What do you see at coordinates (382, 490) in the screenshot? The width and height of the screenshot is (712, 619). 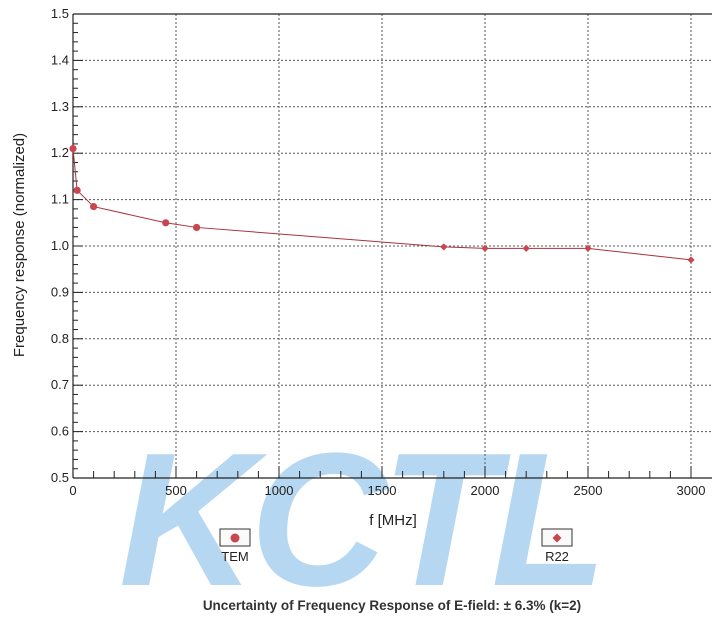 I see `x-tick-label: 1500` at bounding box center [382, 490].